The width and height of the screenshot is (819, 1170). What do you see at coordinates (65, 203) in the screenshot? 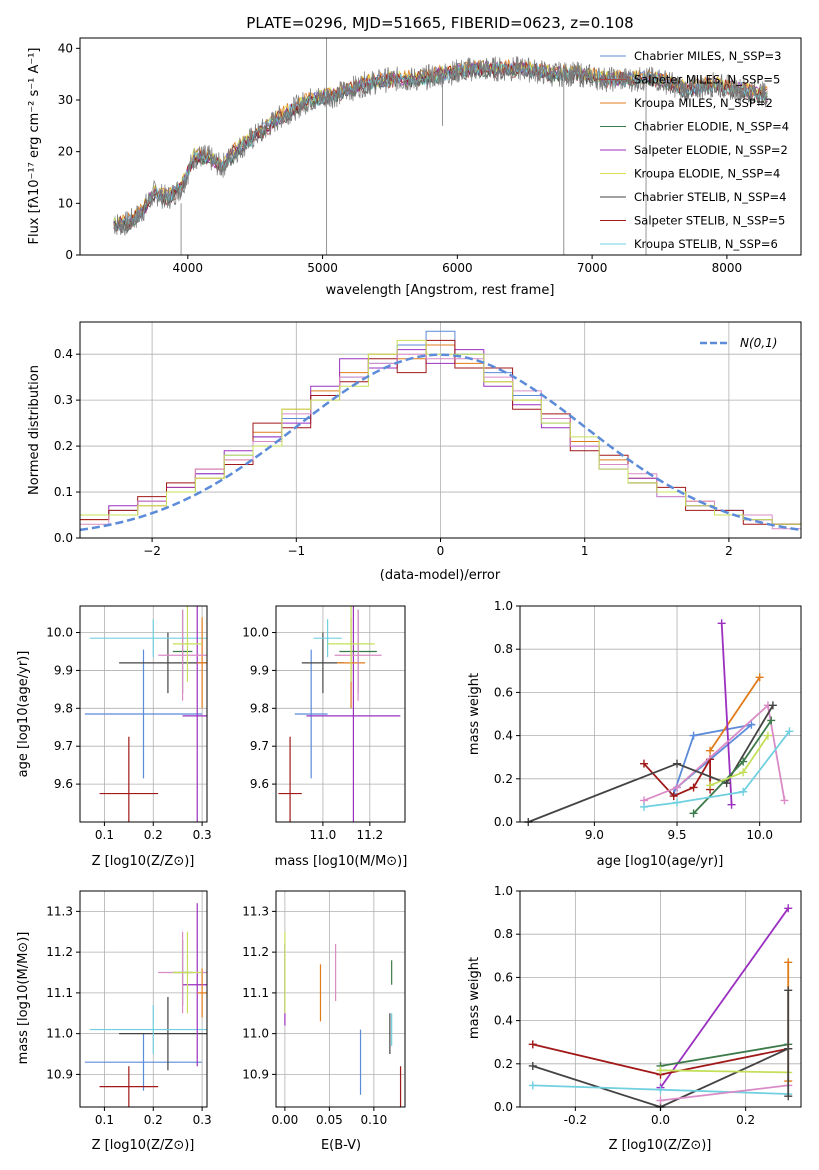
I see `y-tick-label: 10` at bounding box center [65, 203].